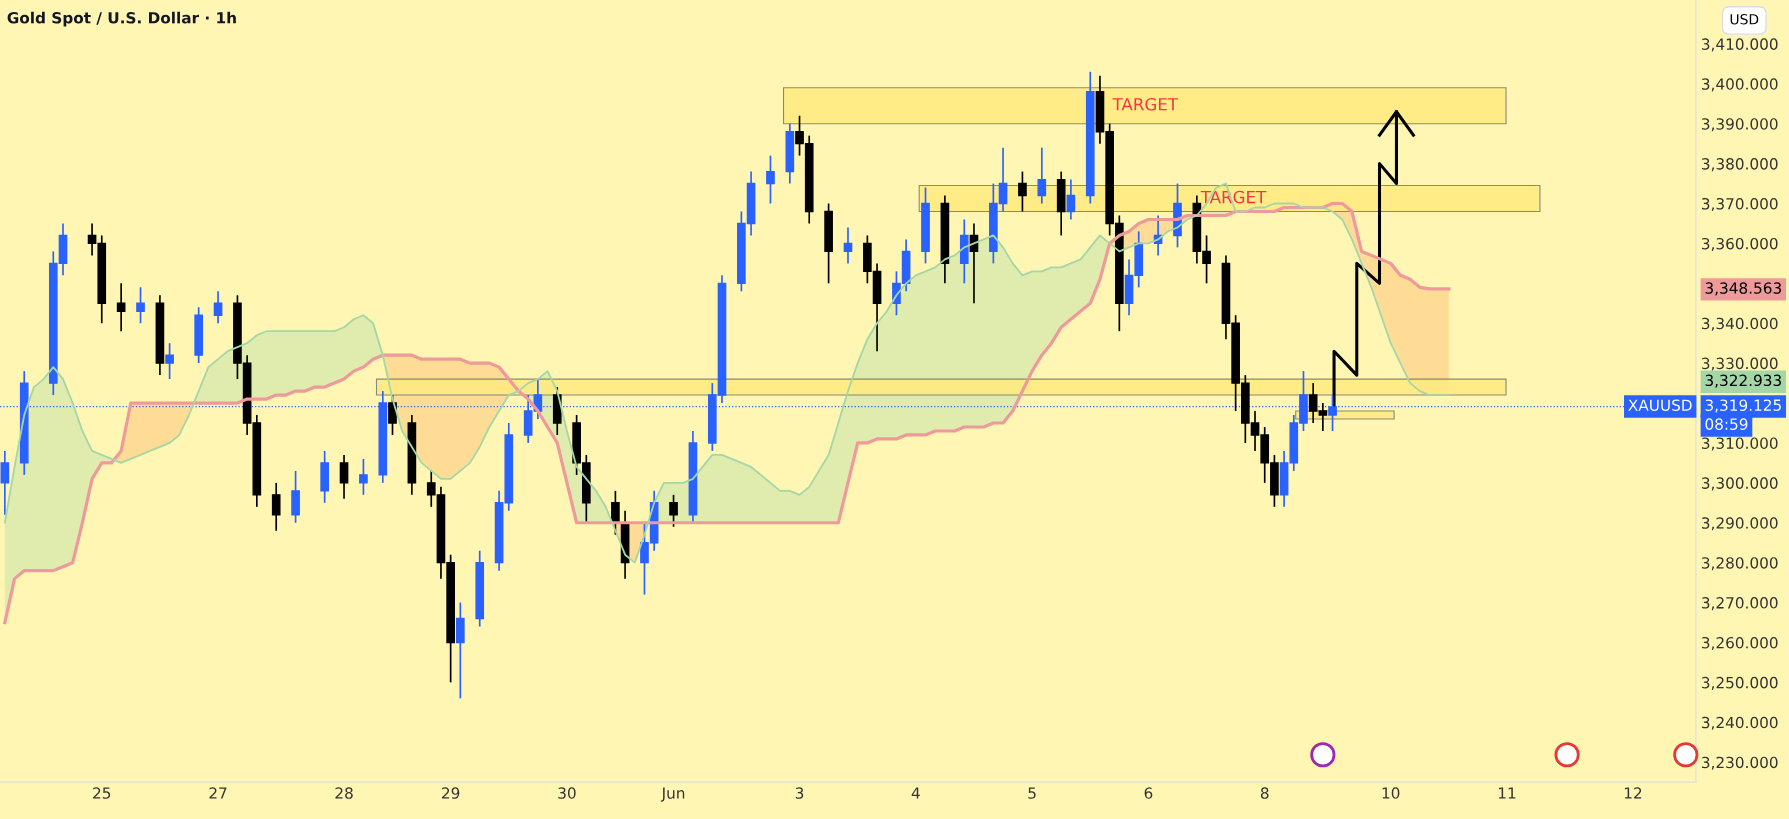  What do you see at coordinates (1660, 405) in the screenshot?
I see `annotation: XAUUSD` at bounding box center [1660, 405].